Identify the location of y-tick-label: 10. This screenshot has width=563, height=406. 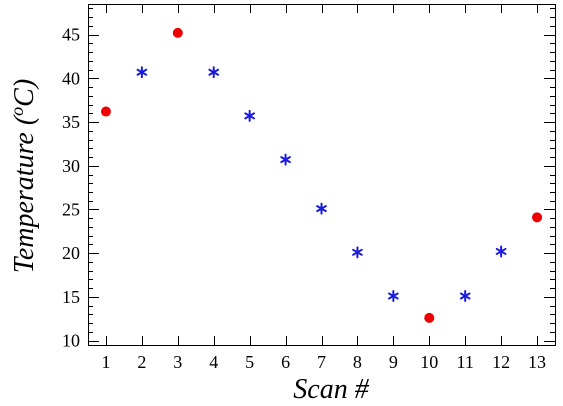
(71, 341).